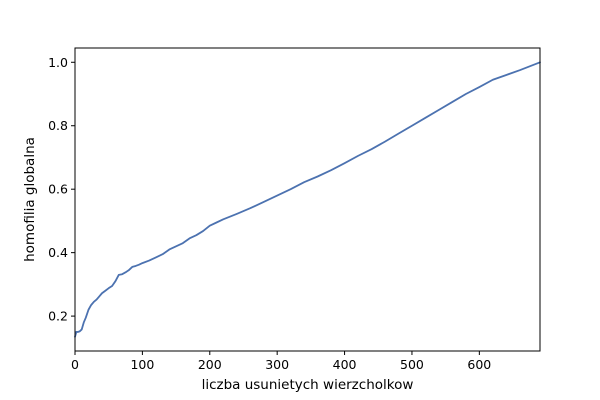 The width and height of the screenshot is (600, 400). Describe the element at coordinates (345, 364) in the screenshot. I see `x-tick-label: 400` at that location.